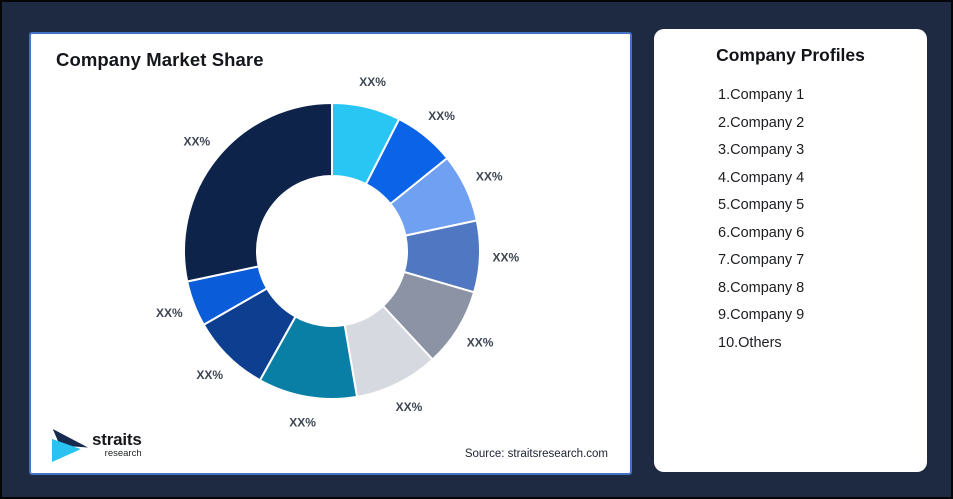 This screenshot has width=953, height=499. Describe the element at coordinates (761, 315) in the screenshot. I see `list-item: 9.Company 9` at that location.